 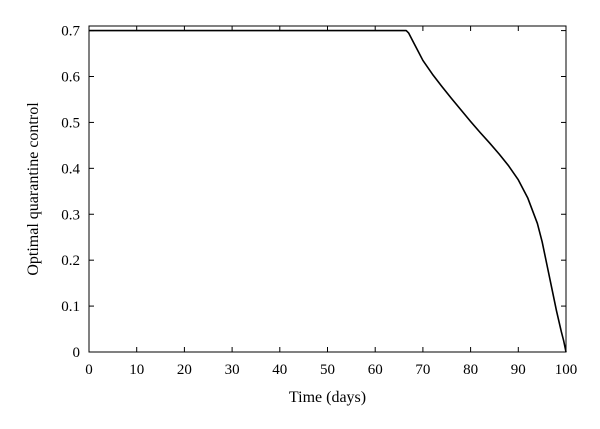 What do you see at coordinates (70, 123) in the screenshot?
I see `y-tick-label: 0.5` at bounding box center [70, 123].